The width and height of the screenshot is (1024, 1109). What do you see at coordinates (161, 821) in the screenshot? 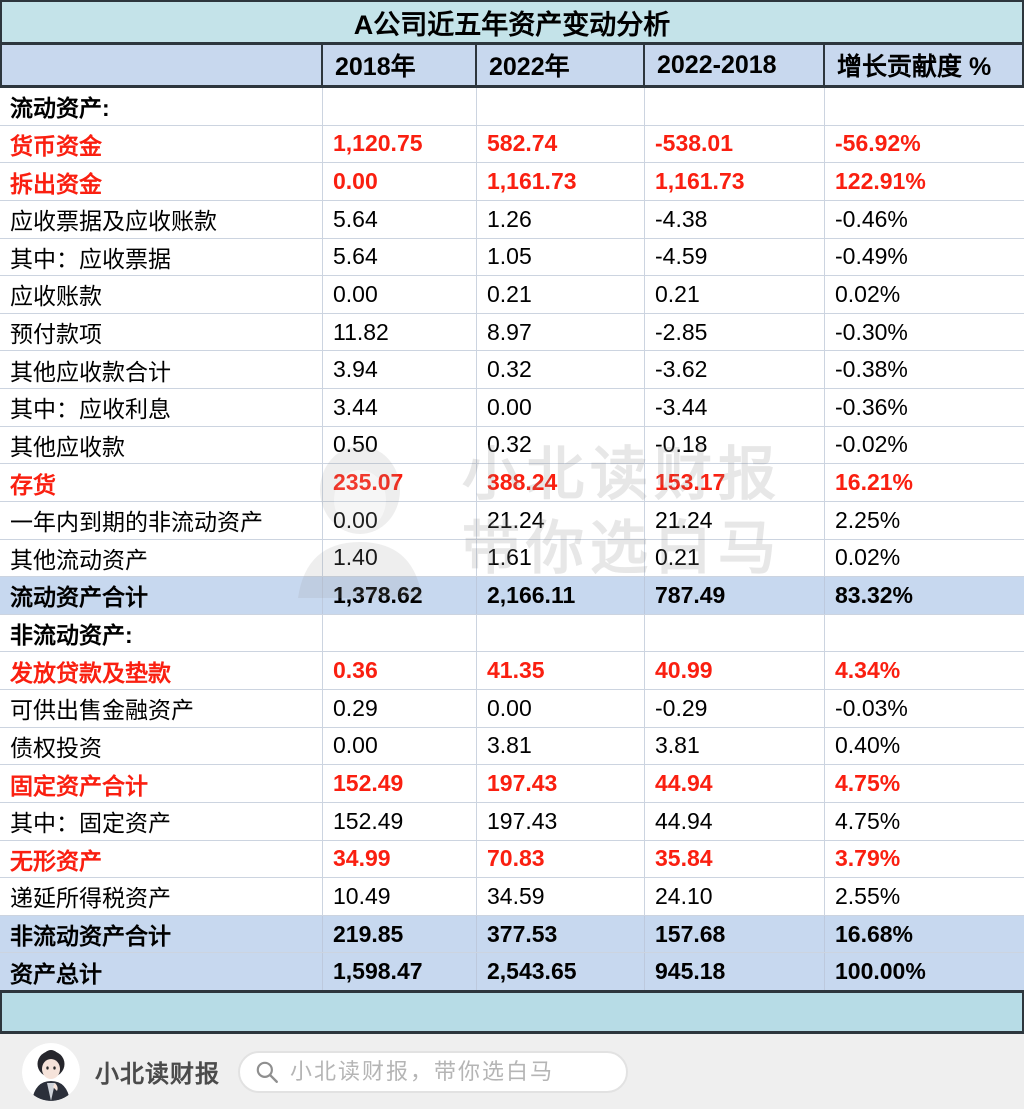
I see `row-label: 其中：固定资产` at bounding box center [161, 821].